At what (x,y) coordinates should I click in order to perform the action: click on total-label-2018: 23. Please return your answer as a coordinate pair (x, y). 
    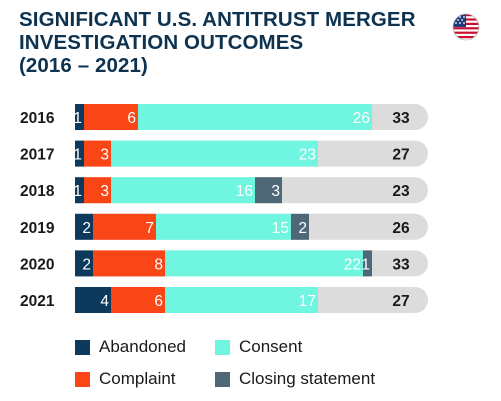
    Looking at the image, I should click on (401, 191).